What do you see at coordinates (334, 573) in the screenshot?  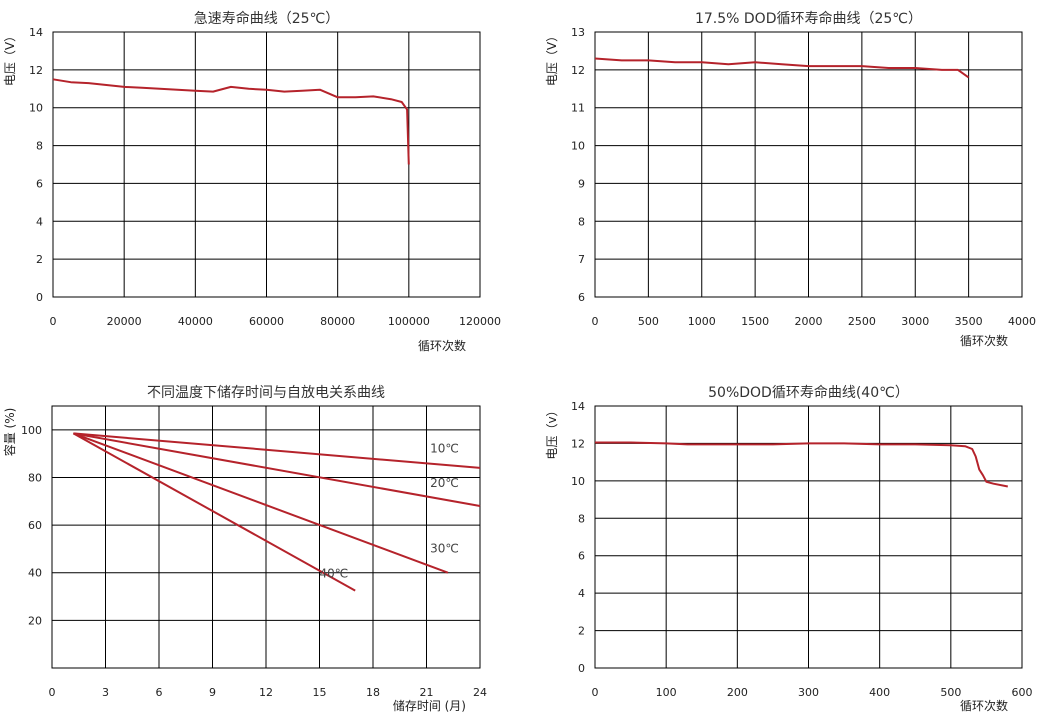 I see `series-annotation: 40℃` at bounding box center [334, 573].